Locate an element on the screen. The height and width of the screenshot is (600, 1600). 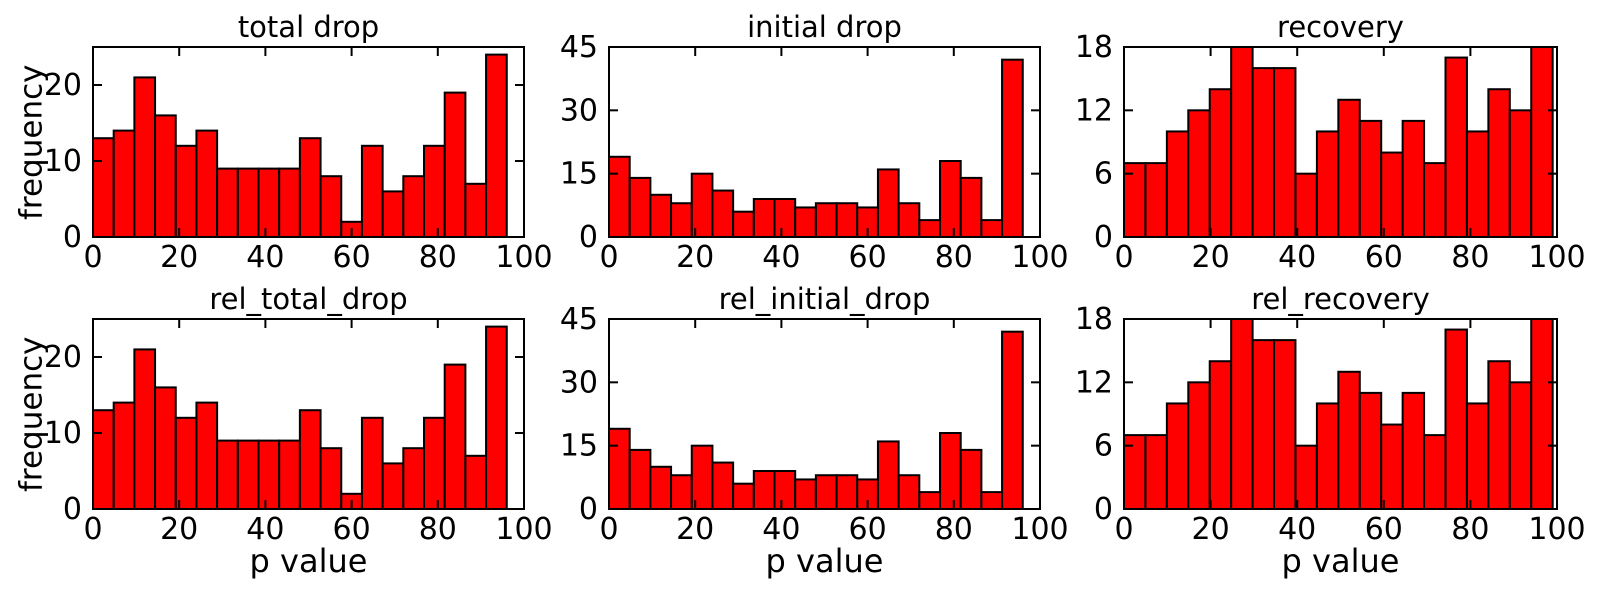
subplot-title: total drop is located at coordinates (308, 27).